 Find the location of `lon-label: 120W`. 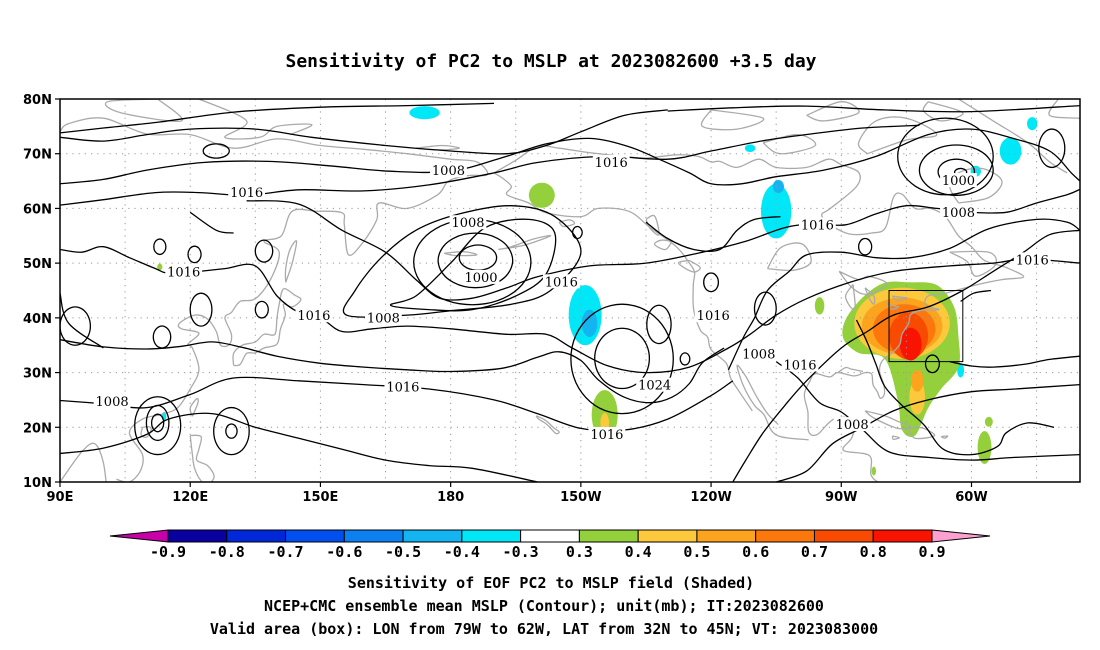

lon-label: 120W is located at coordinates (710, 497).